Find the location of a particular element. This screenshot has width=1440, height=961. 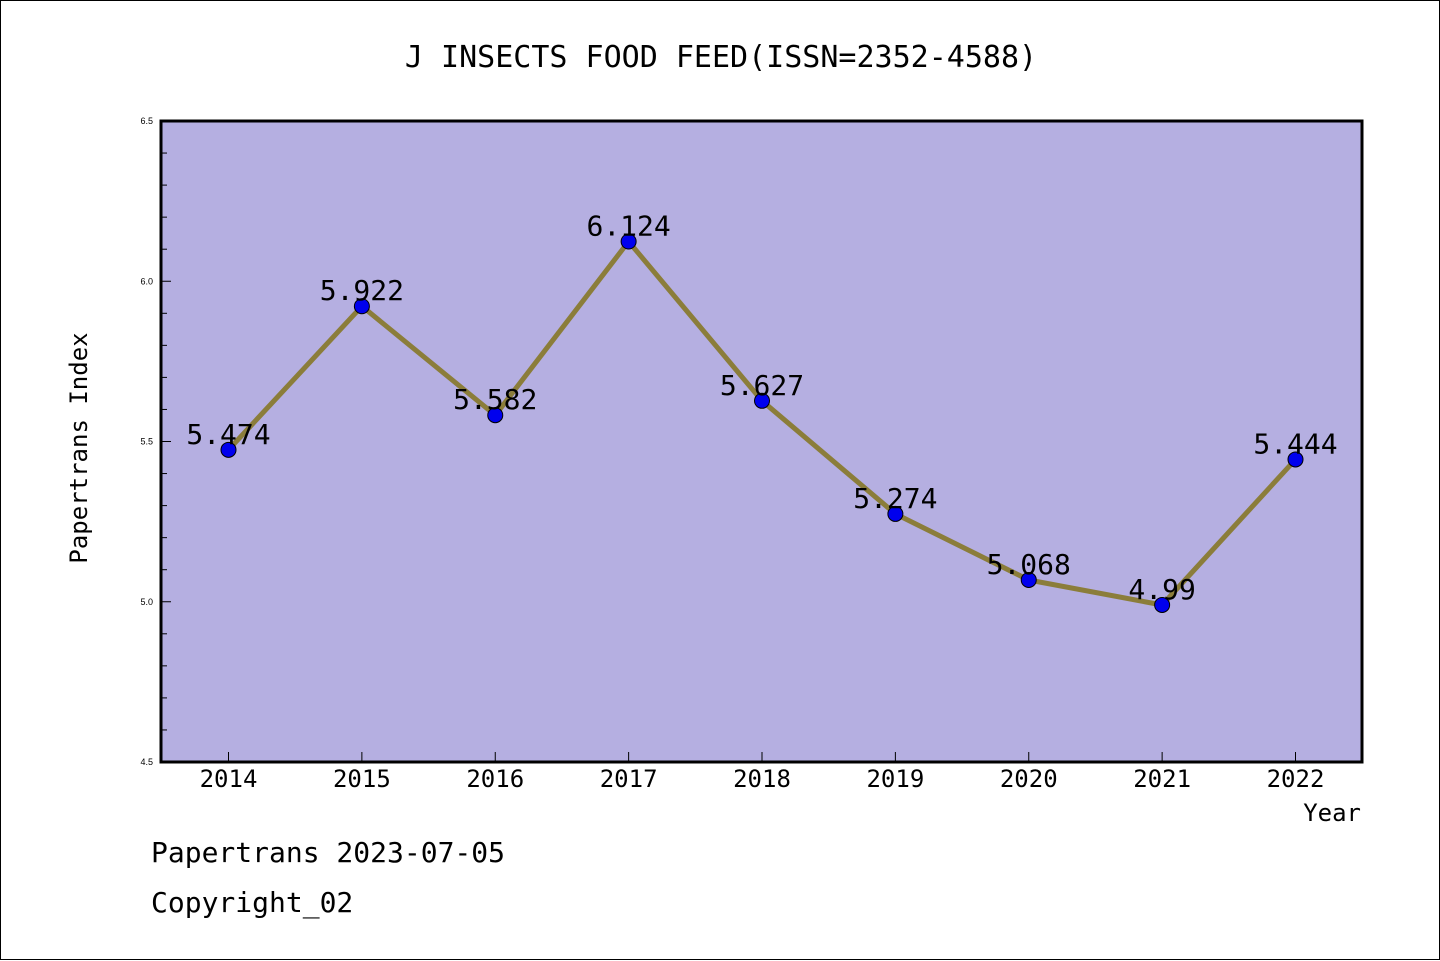

x-axis-label: Year is located at coordinates (1332, 813).